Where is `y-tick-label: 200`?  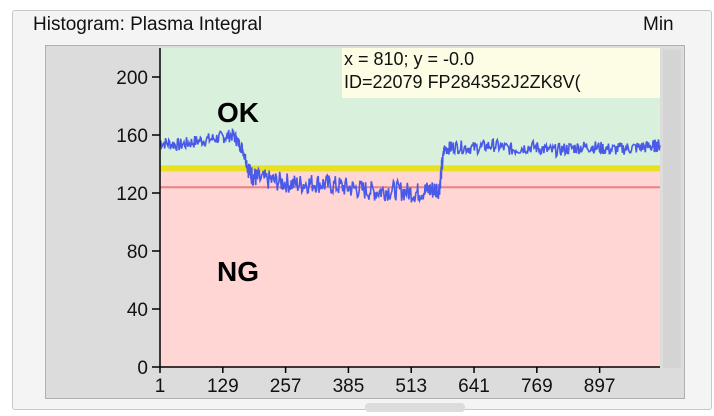 y-tick-label: 200 is located at coordinates (132, 78).